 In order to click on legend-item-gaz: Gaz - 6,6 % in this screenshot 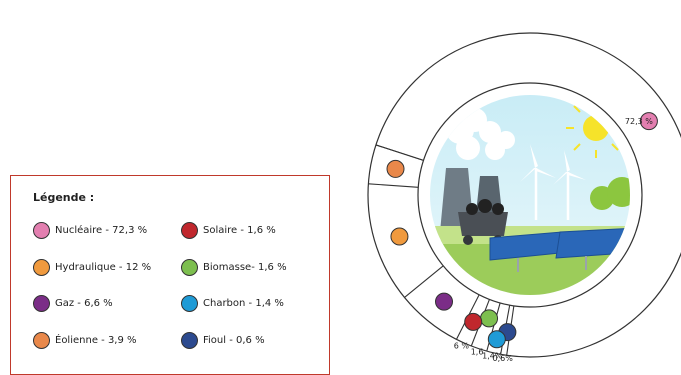, I will do `click(73, 303)`.